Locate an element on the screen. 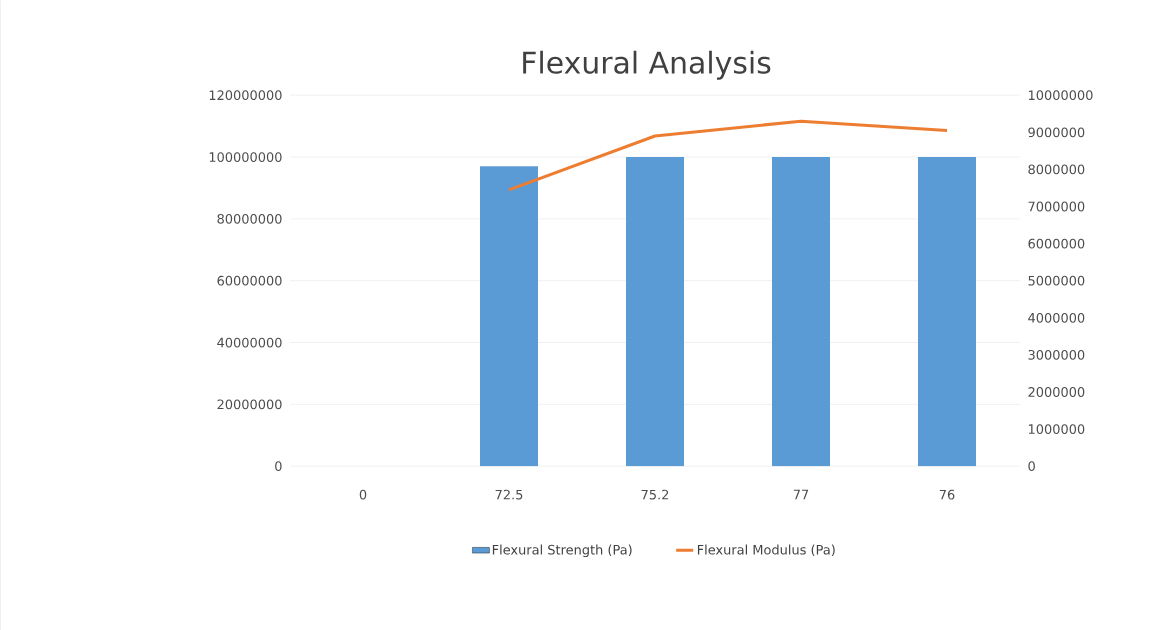 The image size is (1173, 630). y-tick-label: 120000000 is located at coordinates (245, 95).